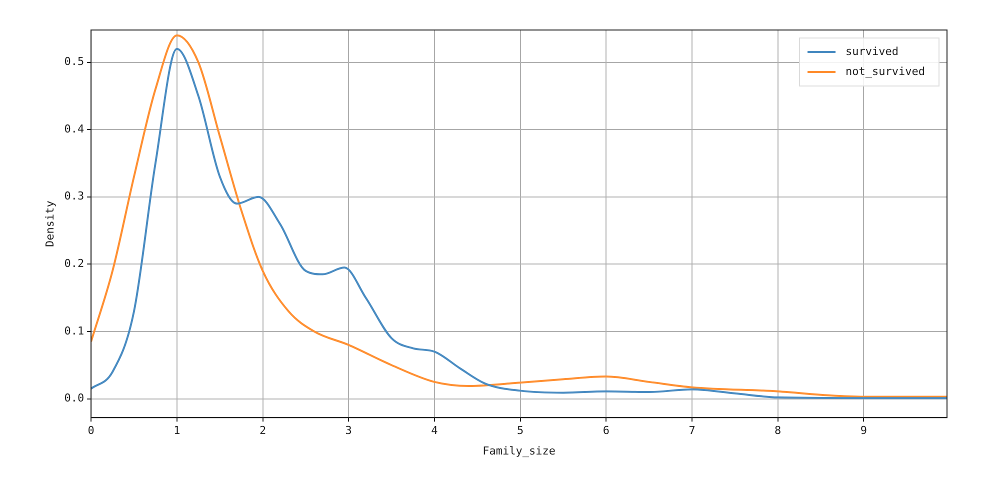 The image size is (997, 482). What do you see at coordinates (886, 71) in the screenshot?
I see `legend-label: not_survived` at bounding box center [886, 71].